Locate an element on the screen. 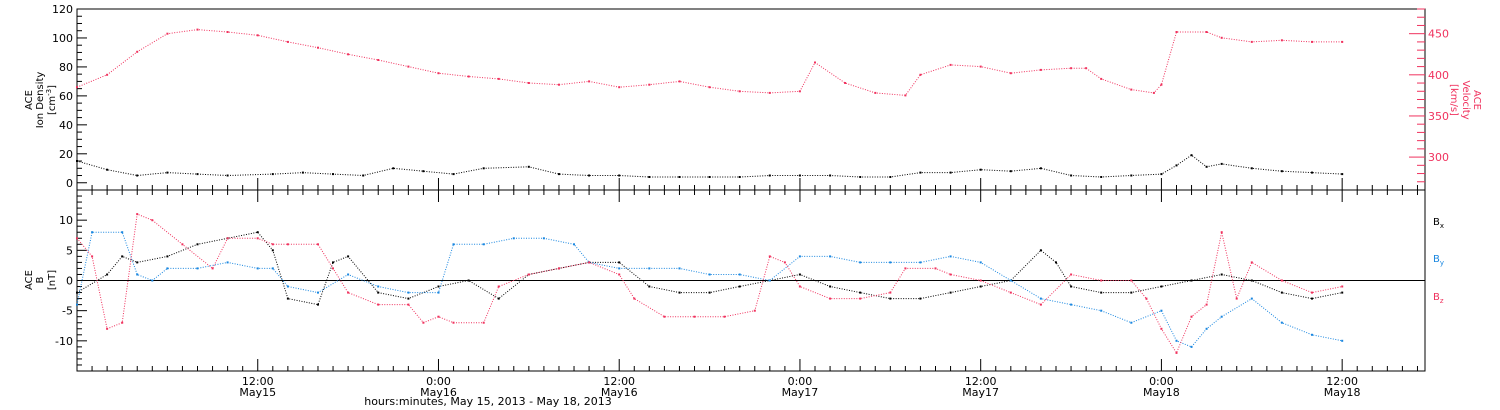 The height and width of the screenshot is (410, 1500). b-axis-label: ACE B [nT] is located at coordinates (41, 280).